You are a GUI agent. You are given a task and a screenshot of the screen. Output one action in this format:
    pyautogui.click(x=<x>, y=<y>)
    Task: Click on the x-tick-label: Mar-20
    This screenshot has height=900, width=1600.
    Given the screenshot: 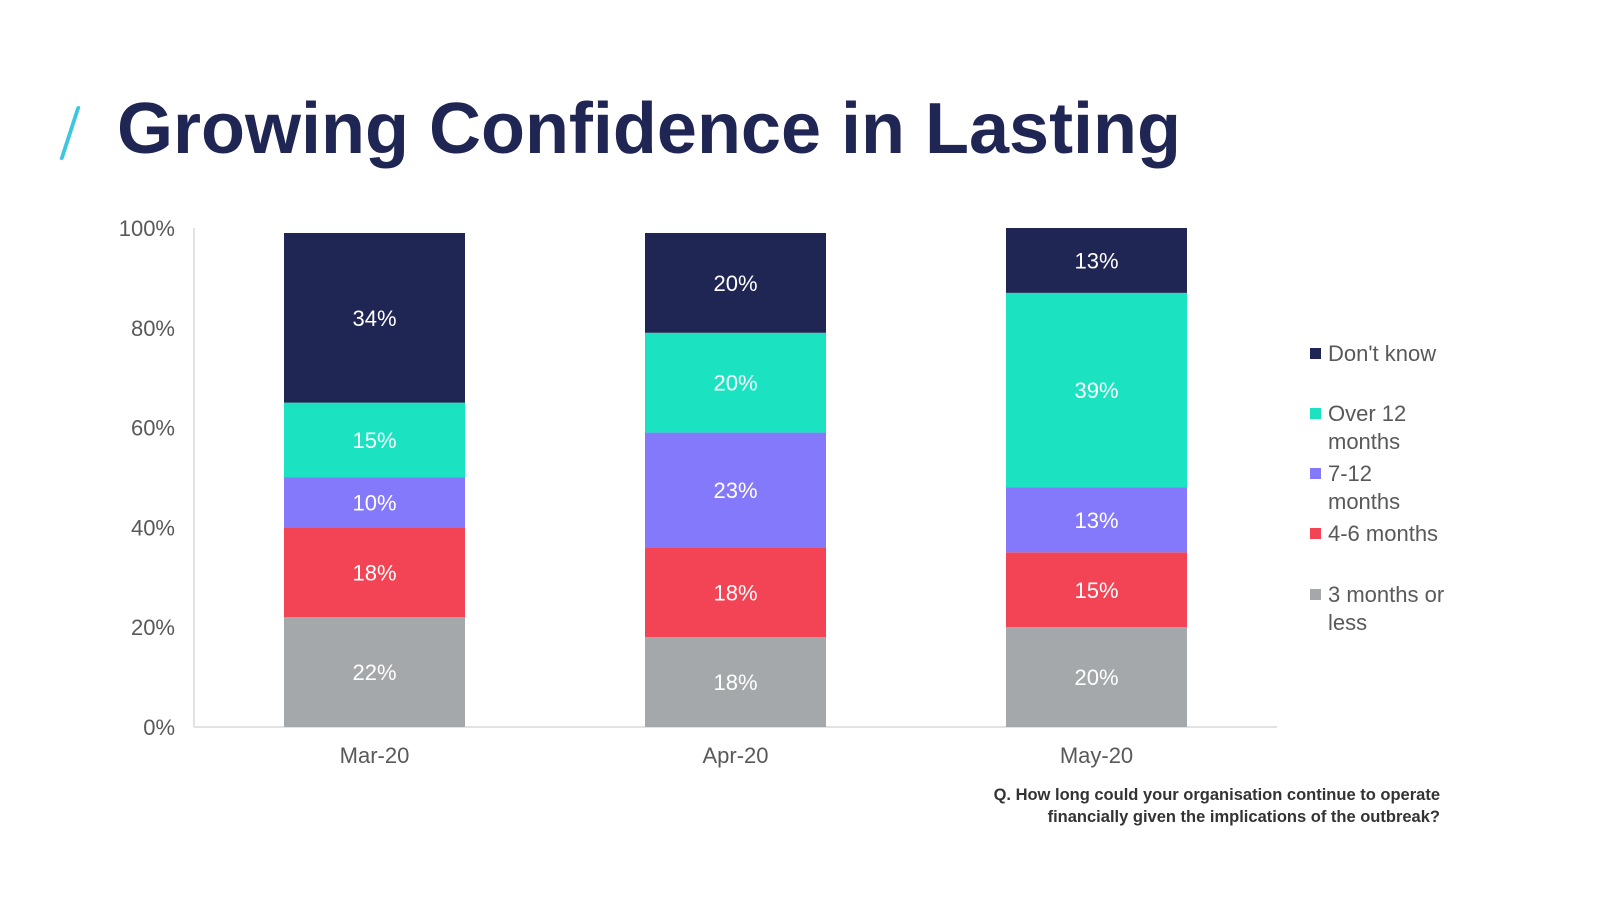 What is the action you would take?
    pyautogui.click(x=375, y=755)
    